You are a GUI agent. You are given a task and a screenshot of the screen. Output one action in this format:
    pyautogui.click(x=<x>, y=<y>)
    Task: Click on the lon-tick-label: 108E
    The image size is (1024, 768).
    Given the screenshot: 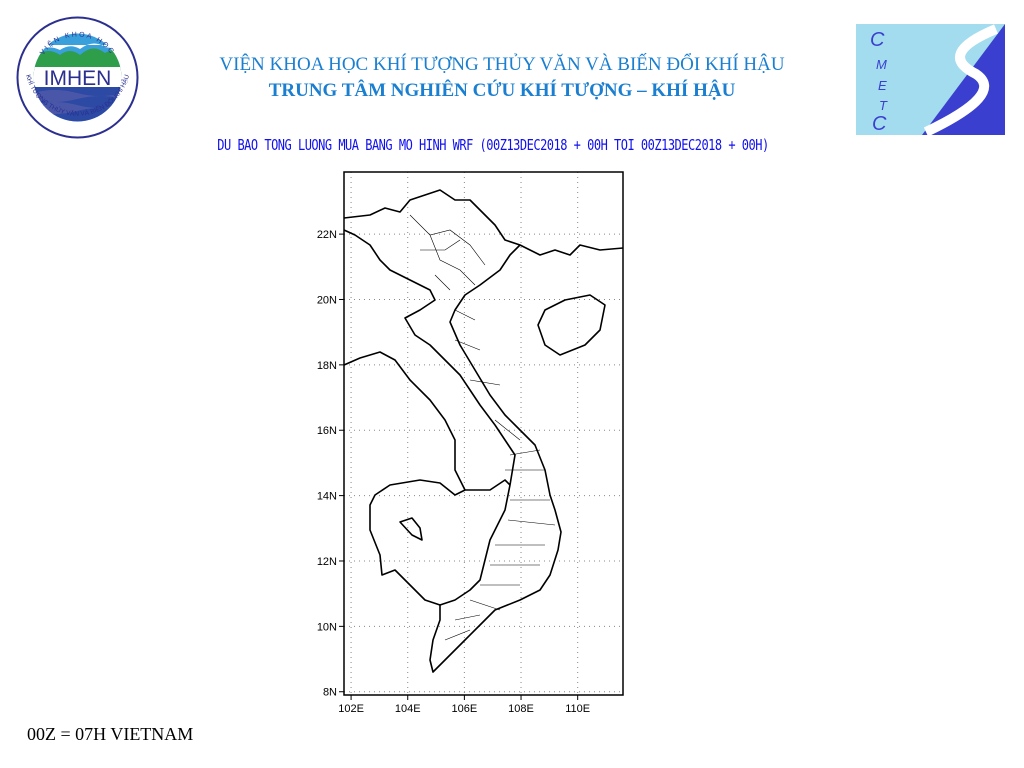 What is the action you would take?
    pyautogui.click(x=521, y=709)
    